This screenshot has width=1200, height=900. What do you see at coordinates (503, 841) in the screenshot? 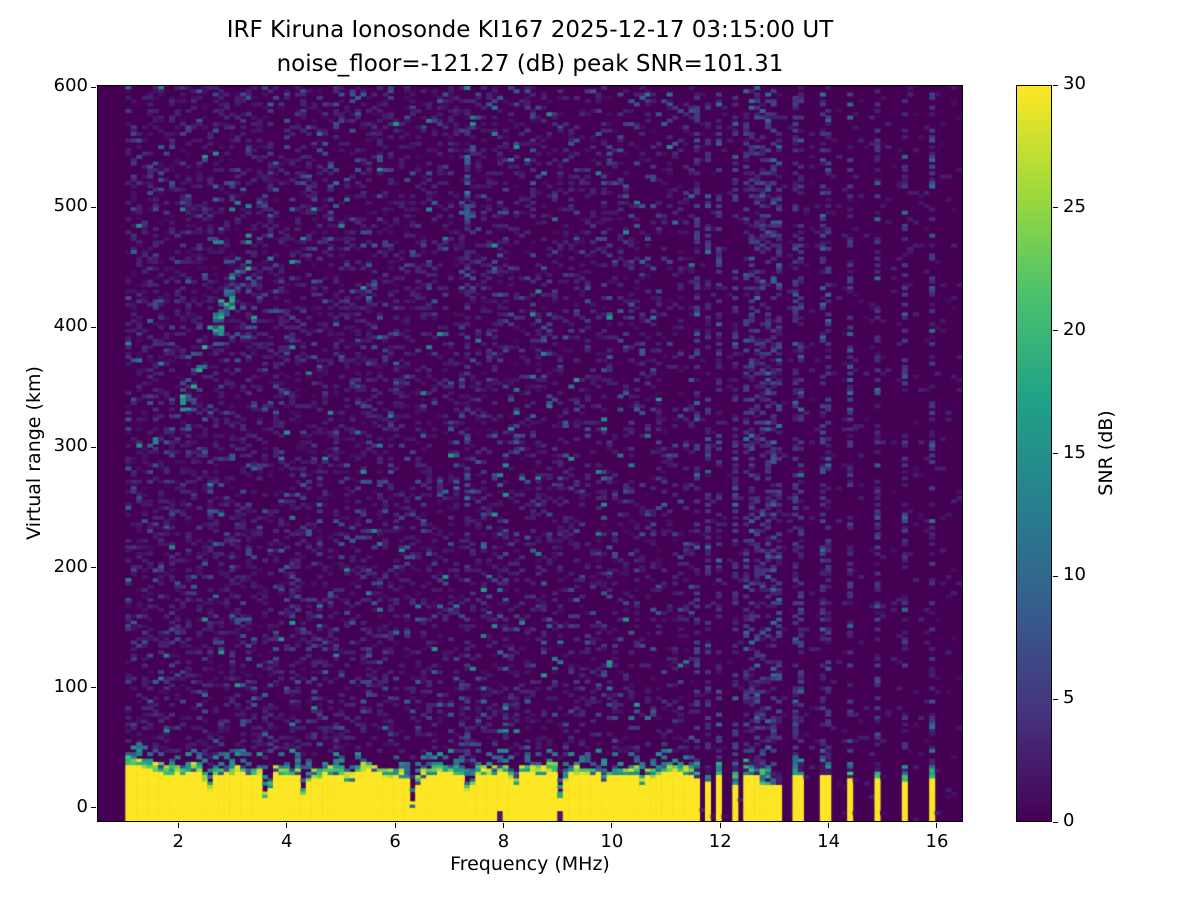
I see `xtick-label: 8` at bounding box center [503, 841].